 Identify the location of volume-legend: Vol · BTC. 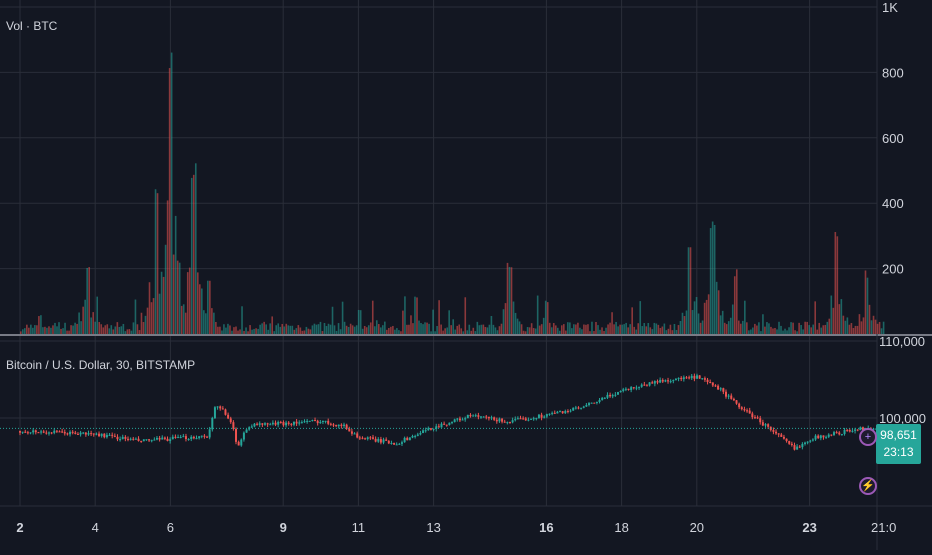
(32, 26).